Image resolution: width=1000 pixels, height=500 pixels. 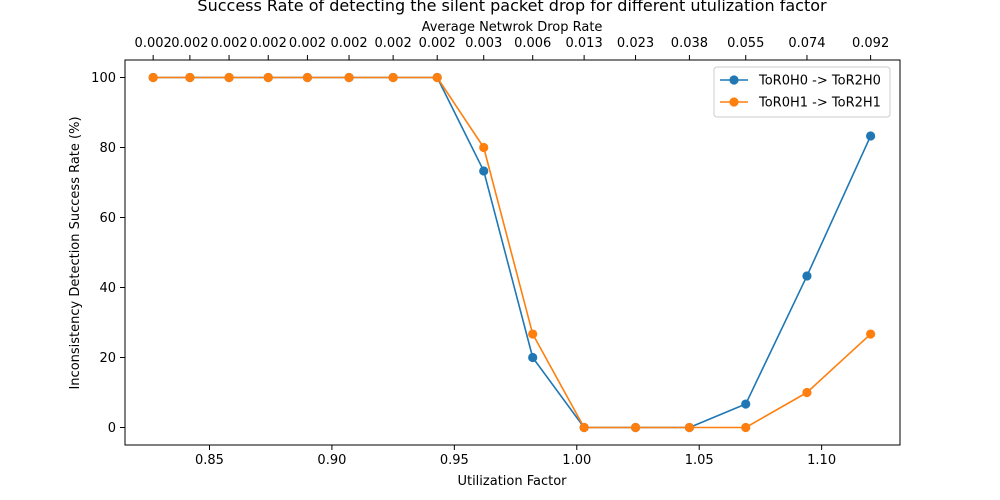 I want to click on x-axis-label: Utilization Factor, so click(x=512, y=481).